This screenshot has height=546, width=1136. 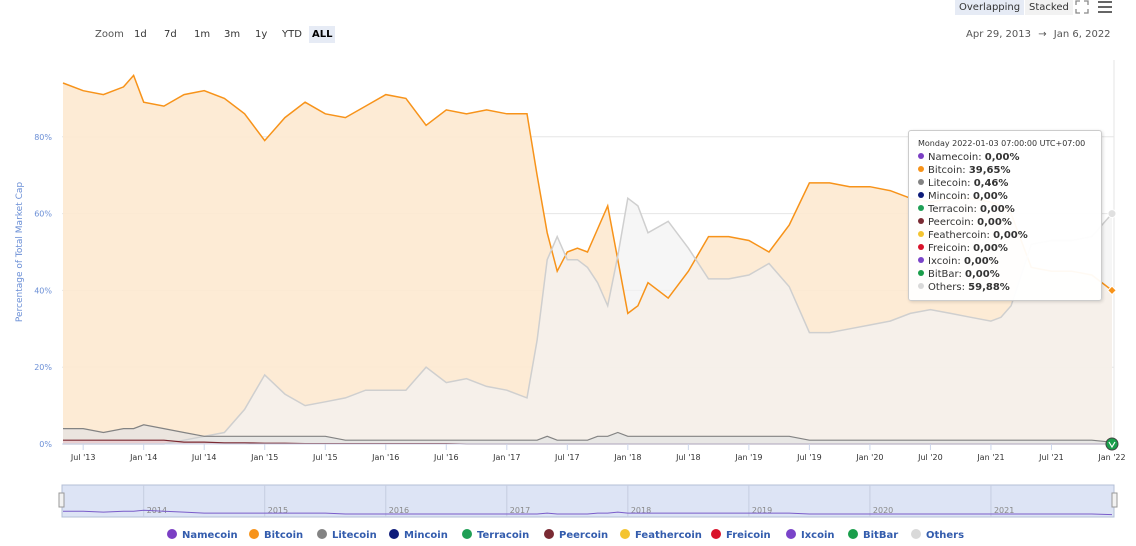 What do you see at coordinates (1112, 214) in the screenshot?
I see `others-marker` at bounding box center [1112, 214].